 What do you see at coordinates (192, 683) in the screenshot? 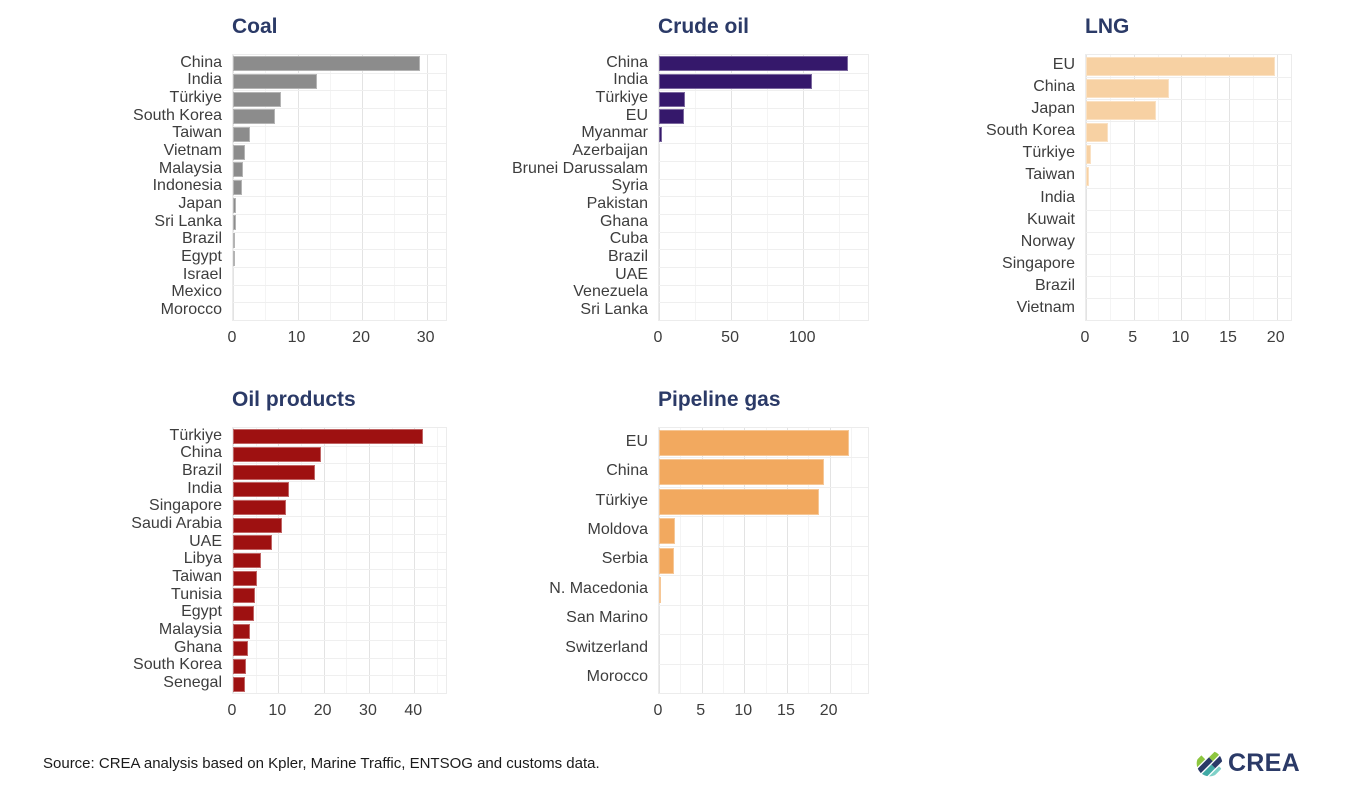
I see `category-label: Senegal` at bounding box center [192, 683].